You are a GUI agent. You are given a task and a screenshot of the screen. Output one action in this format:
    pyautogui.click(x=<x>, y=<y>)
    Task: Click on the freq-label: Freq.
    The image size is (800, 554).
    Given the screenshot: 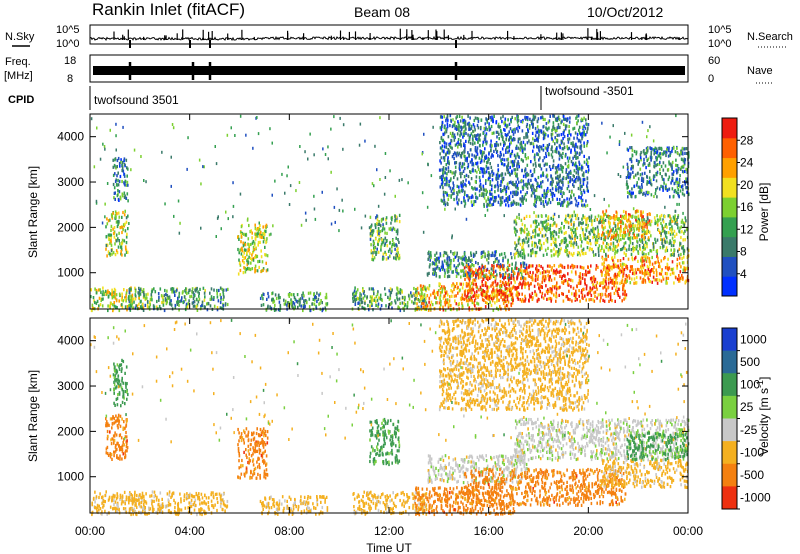 What is the action you would take?
    pyautogui.click(x=18, y=62)
    